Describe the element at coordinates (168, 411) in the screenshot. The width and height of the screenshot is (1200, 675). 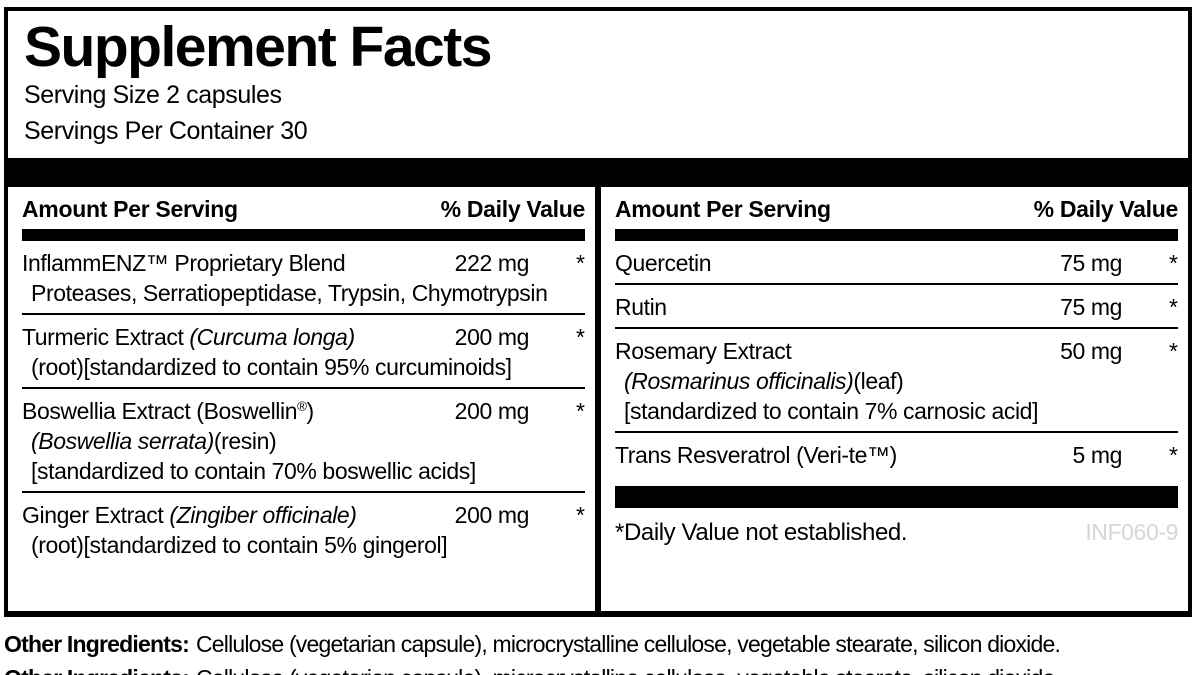
I see `ingredient-name: Boswellia Extract (Boswellin®)` at that location.